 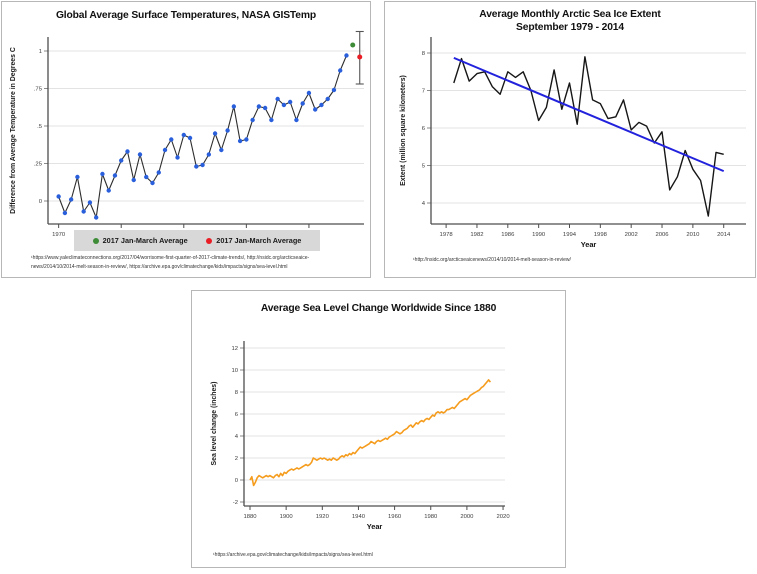 What do you see at coordinates (38, 90) in the screenshot?
I see `svg-text: .75` at bounding box center [38, 90].